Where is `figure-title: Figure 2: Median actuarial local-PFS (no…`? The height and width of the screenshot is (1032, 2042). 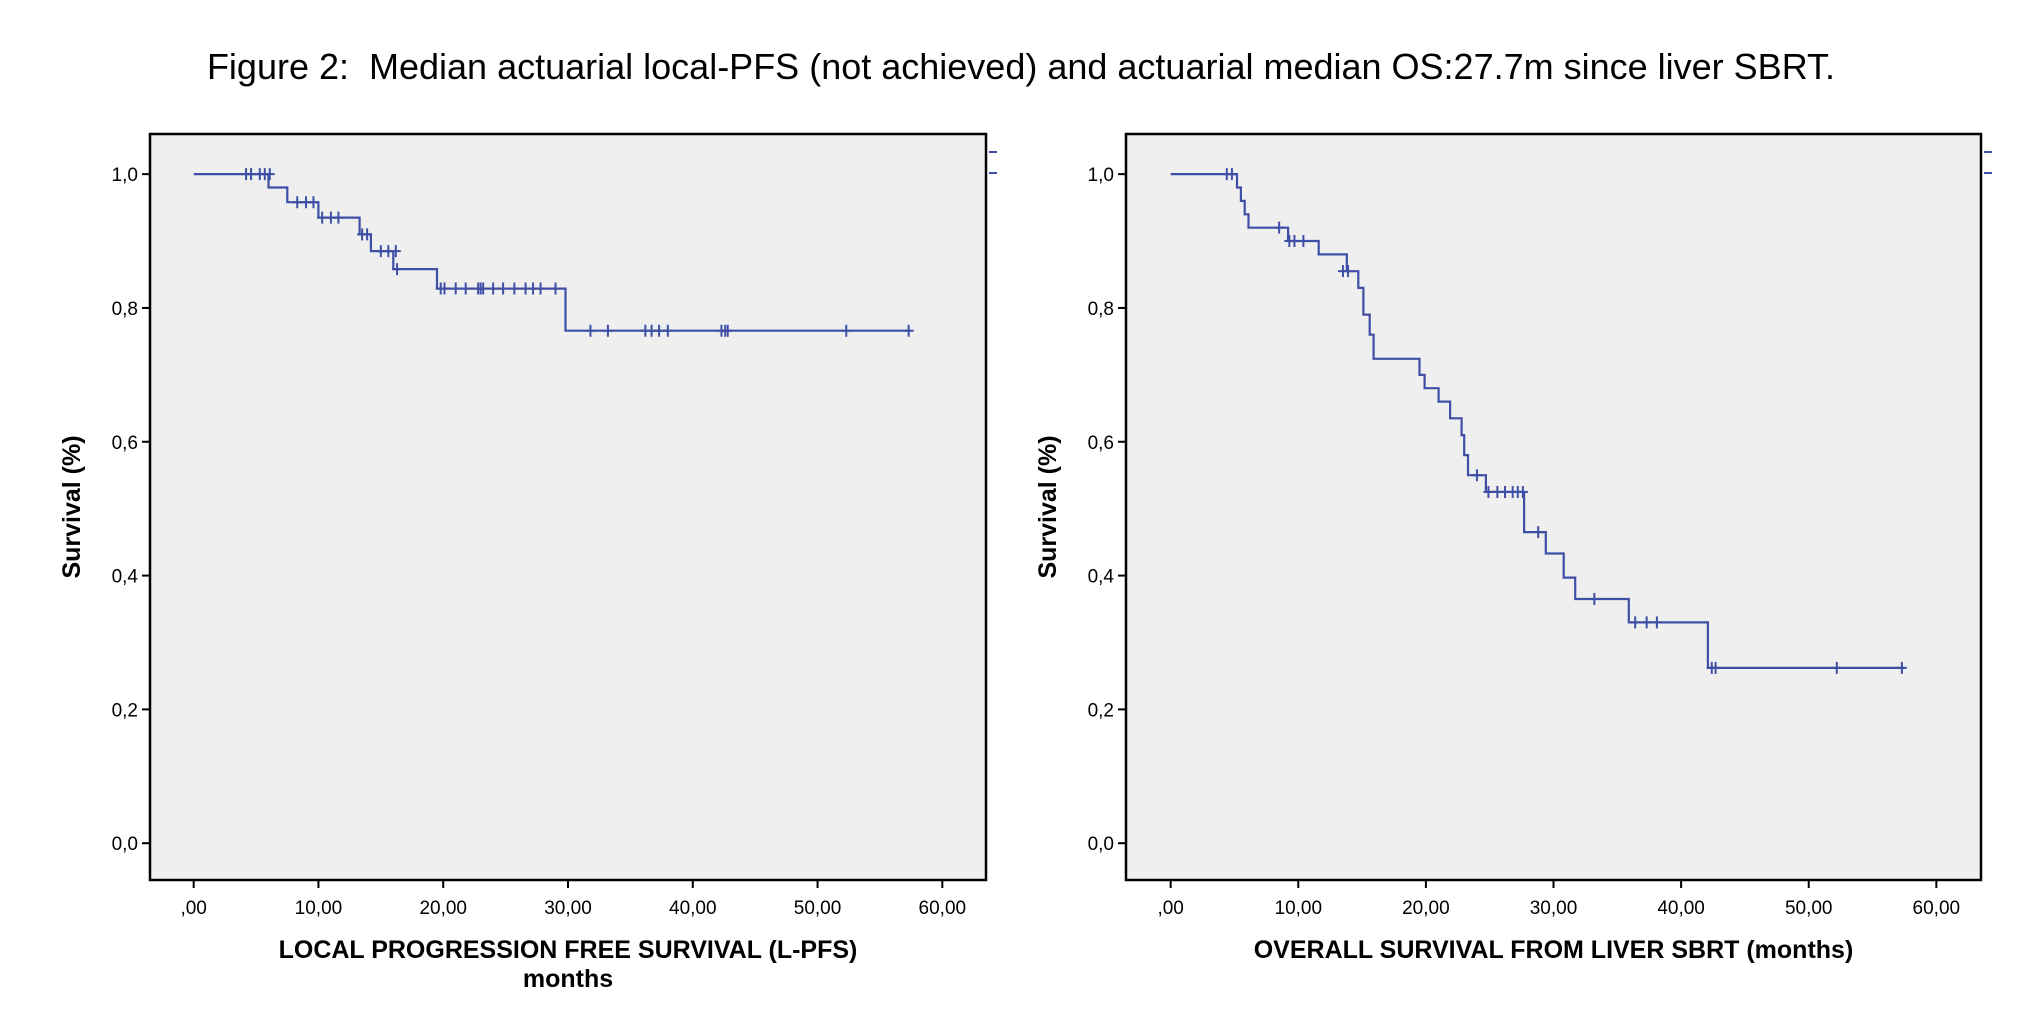
figure-title: Figure 2: Median actuarial local-PFS (no… is located at coordinates (1021, 66).